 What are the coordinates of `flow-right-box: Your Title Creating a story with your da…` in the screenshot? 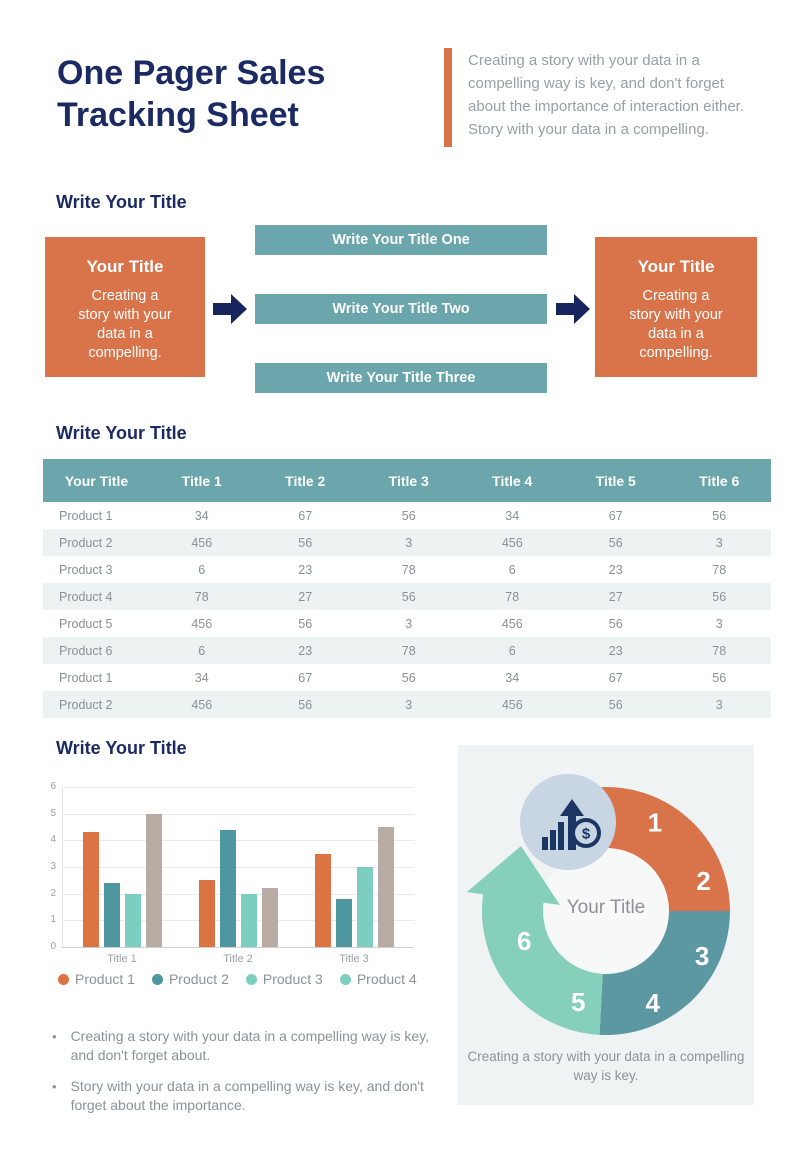 It's located at (676, 307).